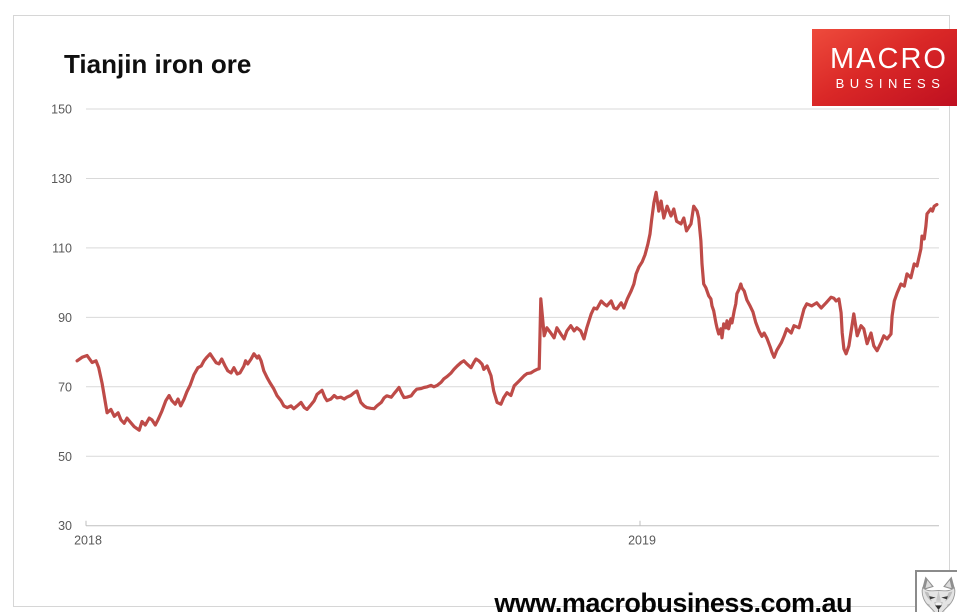  What do you see at coordinates (642, 541) in the screenshot?
I see `x-tick-label: 2019` at bounding box center [642, 541].